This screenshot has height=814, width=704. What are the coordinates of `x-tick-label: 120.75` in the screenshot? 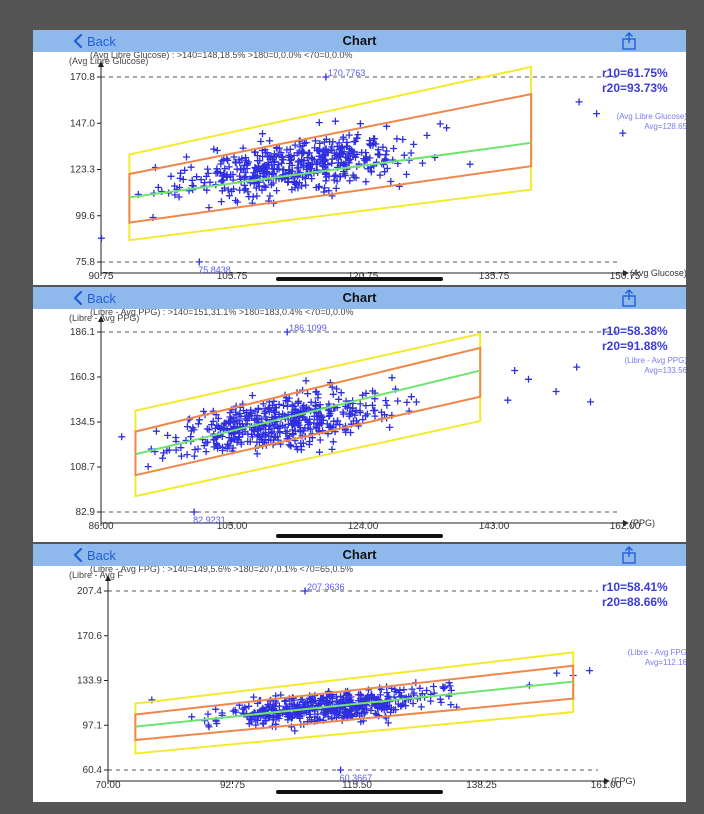 It's located at (363, 276).